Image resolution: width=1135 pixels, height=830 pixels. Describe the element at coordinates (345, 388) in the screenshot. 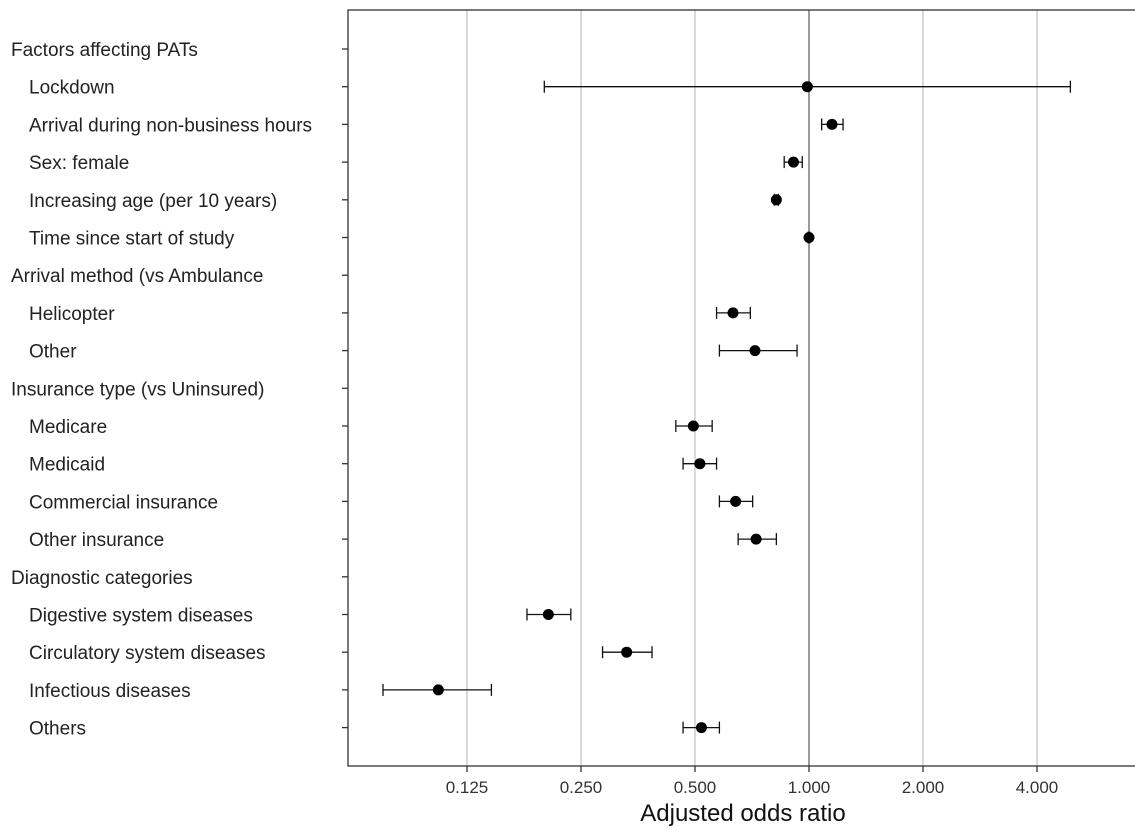

I see `y-axis-ticks` at that location.